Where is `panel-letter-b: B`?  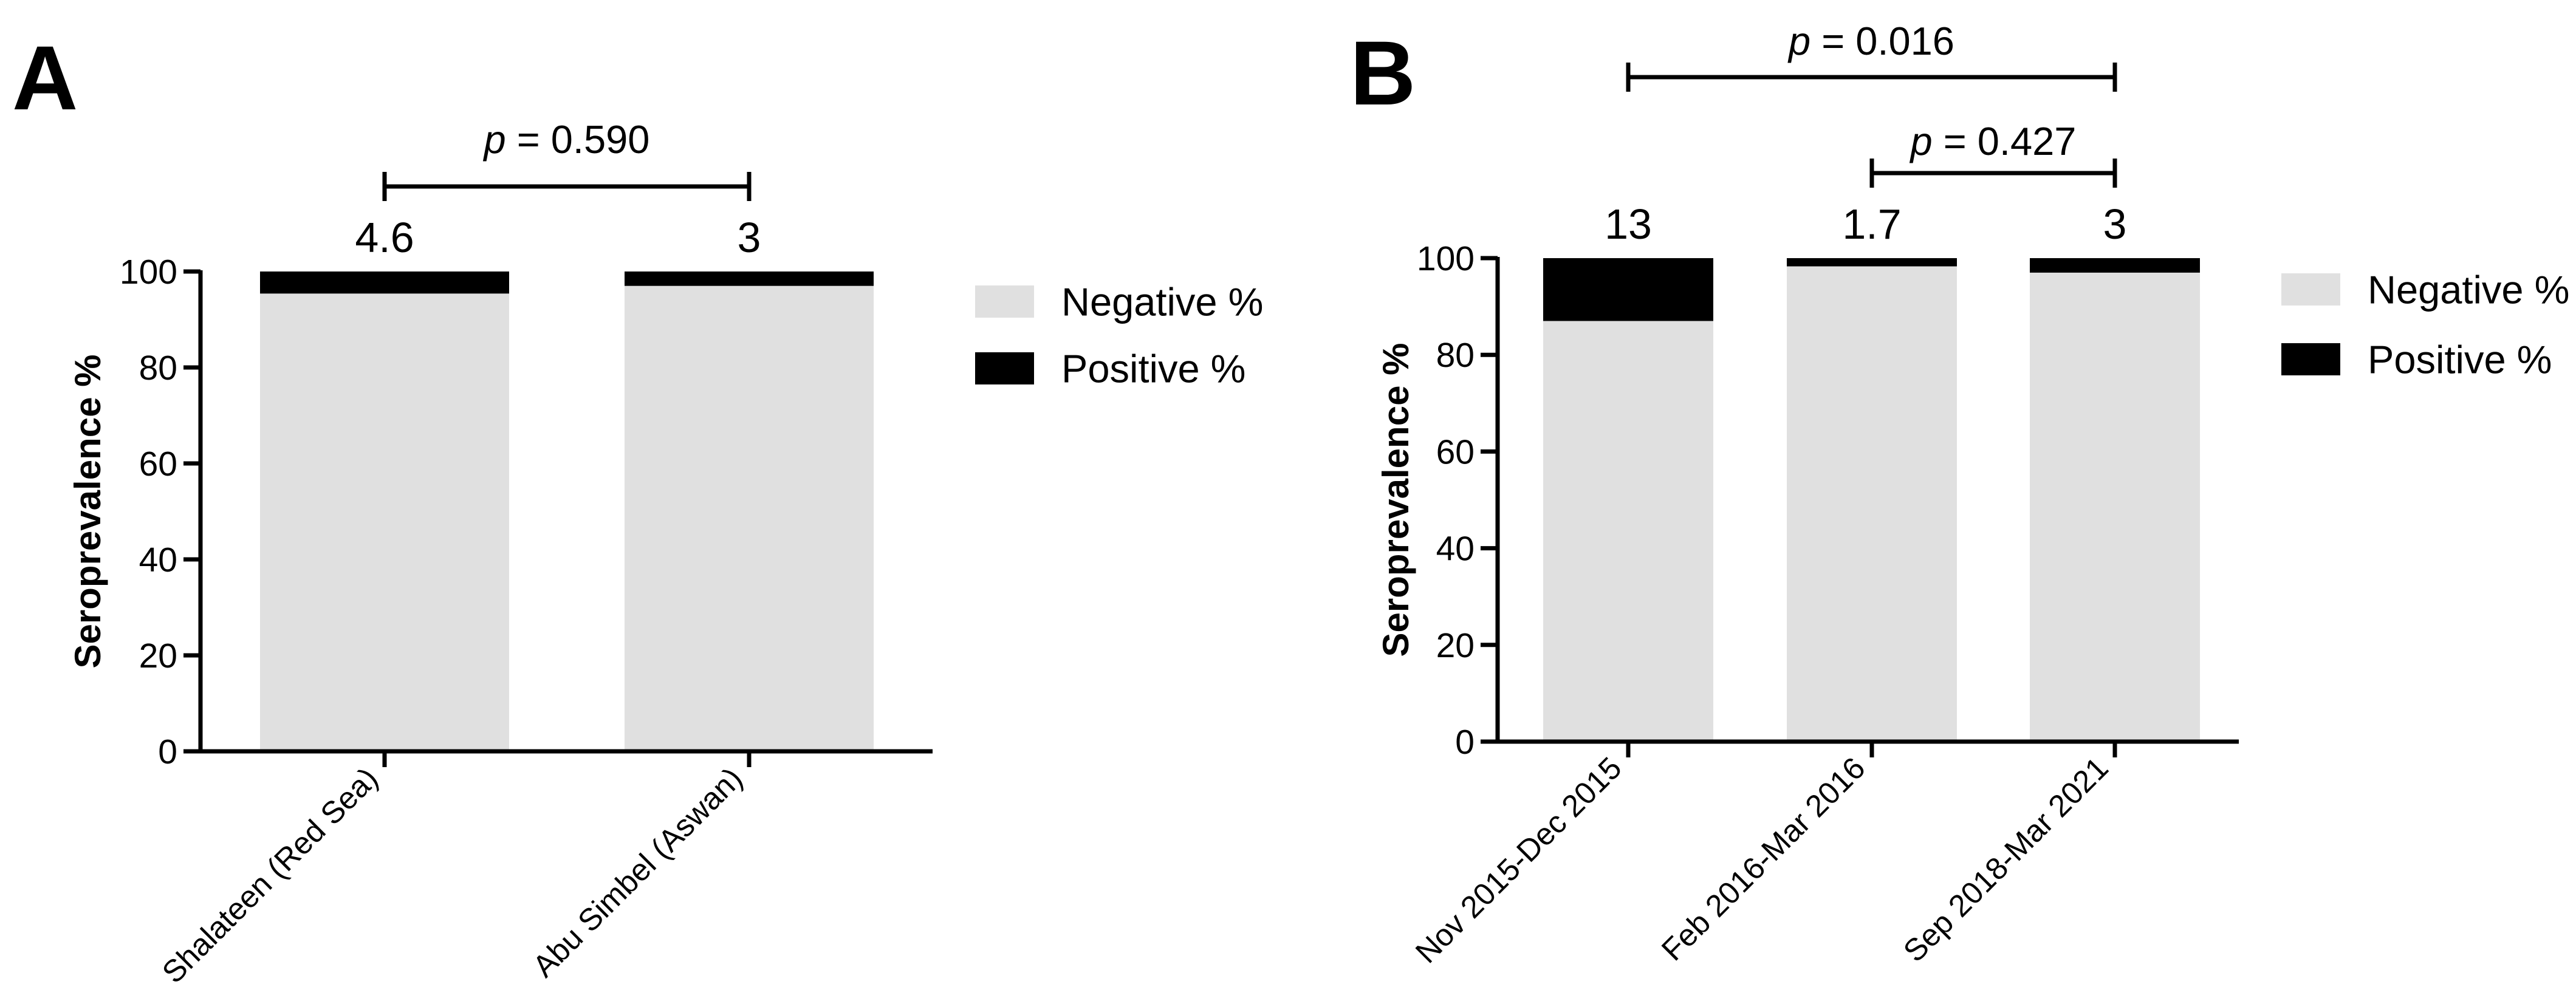 panel-letter-b: B is located at coordinates (1383, 73).